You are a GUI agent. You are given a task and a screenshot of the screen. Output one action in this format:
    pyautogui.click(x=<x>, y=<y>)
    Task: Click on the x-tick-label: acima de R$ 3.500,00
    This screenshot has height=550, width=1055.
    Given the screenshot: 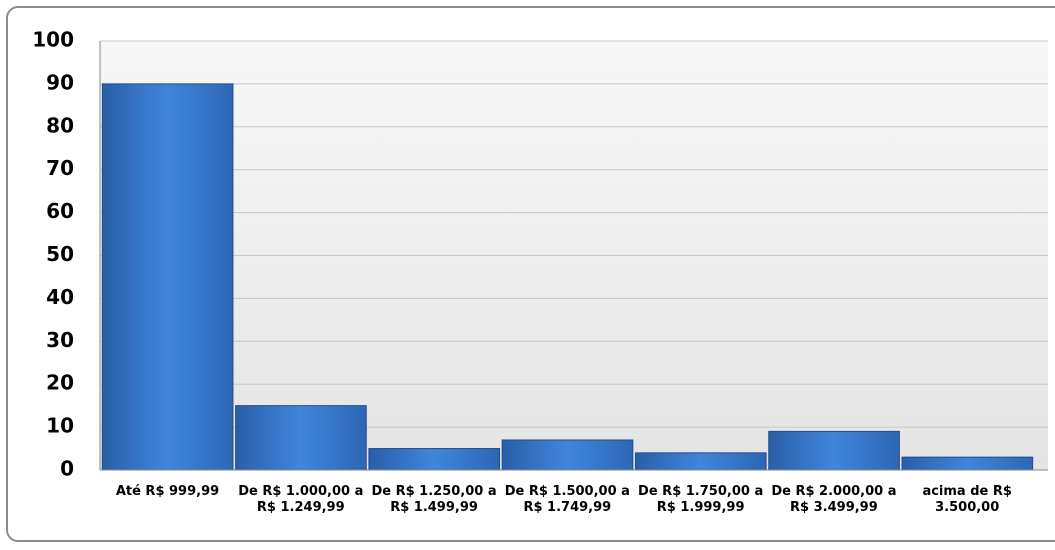 What is the action you would take?
    pyautogui.click(x=967, y=499)
    